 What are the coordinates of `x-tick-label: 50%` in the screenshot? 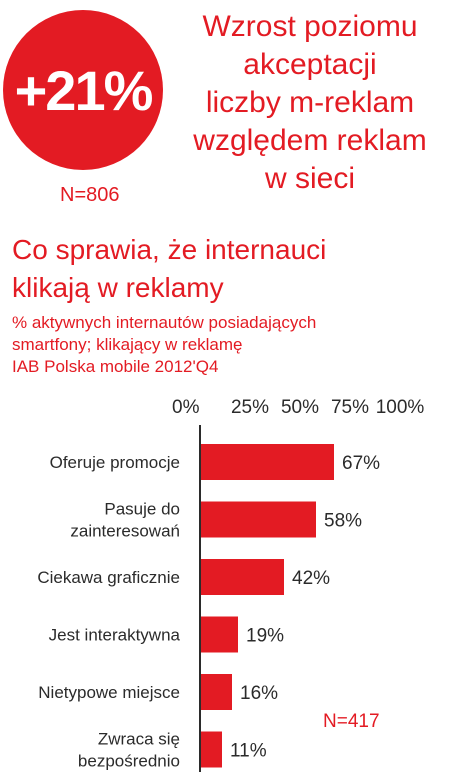 It's located at (300, 407).